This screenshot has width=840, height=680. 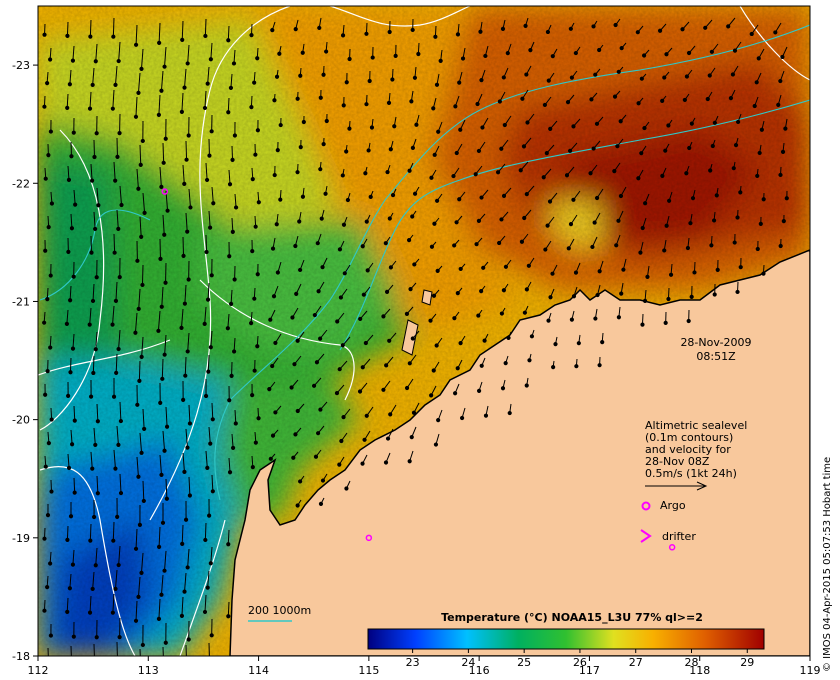 What do you see at coordinates (572, 617) in the screenshot?
I see `colorbar-title: Temperature (°C) NOAA15_L3U 77% ql>=2` at bounding box center [572, 617].